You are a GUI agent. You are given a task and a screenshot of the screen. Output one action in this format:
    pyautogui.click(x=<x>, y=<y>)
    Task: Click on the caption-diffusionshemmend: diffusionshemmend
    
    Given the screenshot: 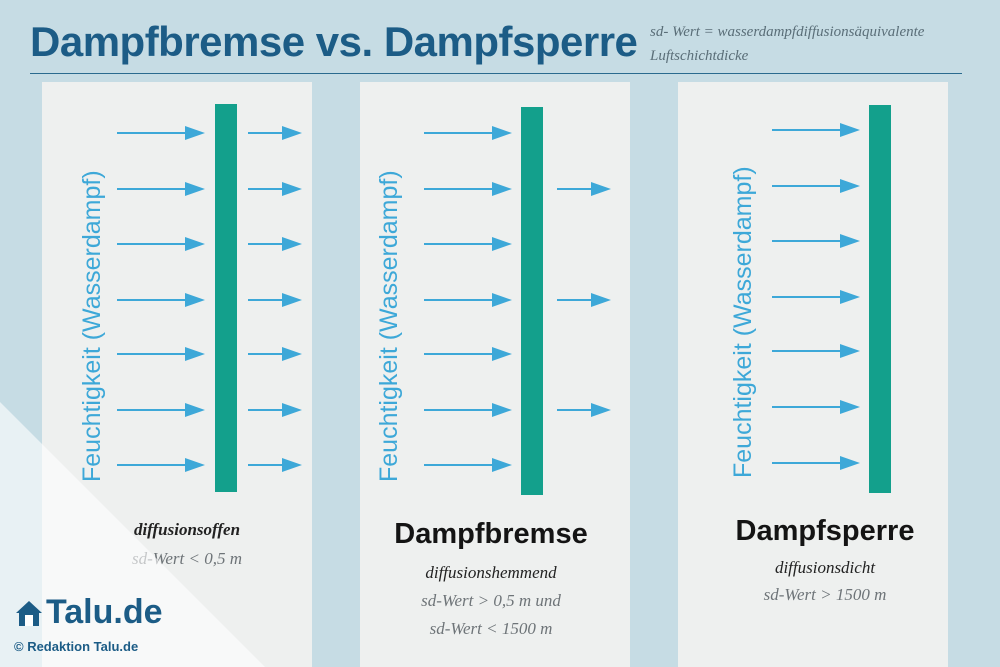 What is the action you would take?
    pyautogui.click(x=491, y=572)
    